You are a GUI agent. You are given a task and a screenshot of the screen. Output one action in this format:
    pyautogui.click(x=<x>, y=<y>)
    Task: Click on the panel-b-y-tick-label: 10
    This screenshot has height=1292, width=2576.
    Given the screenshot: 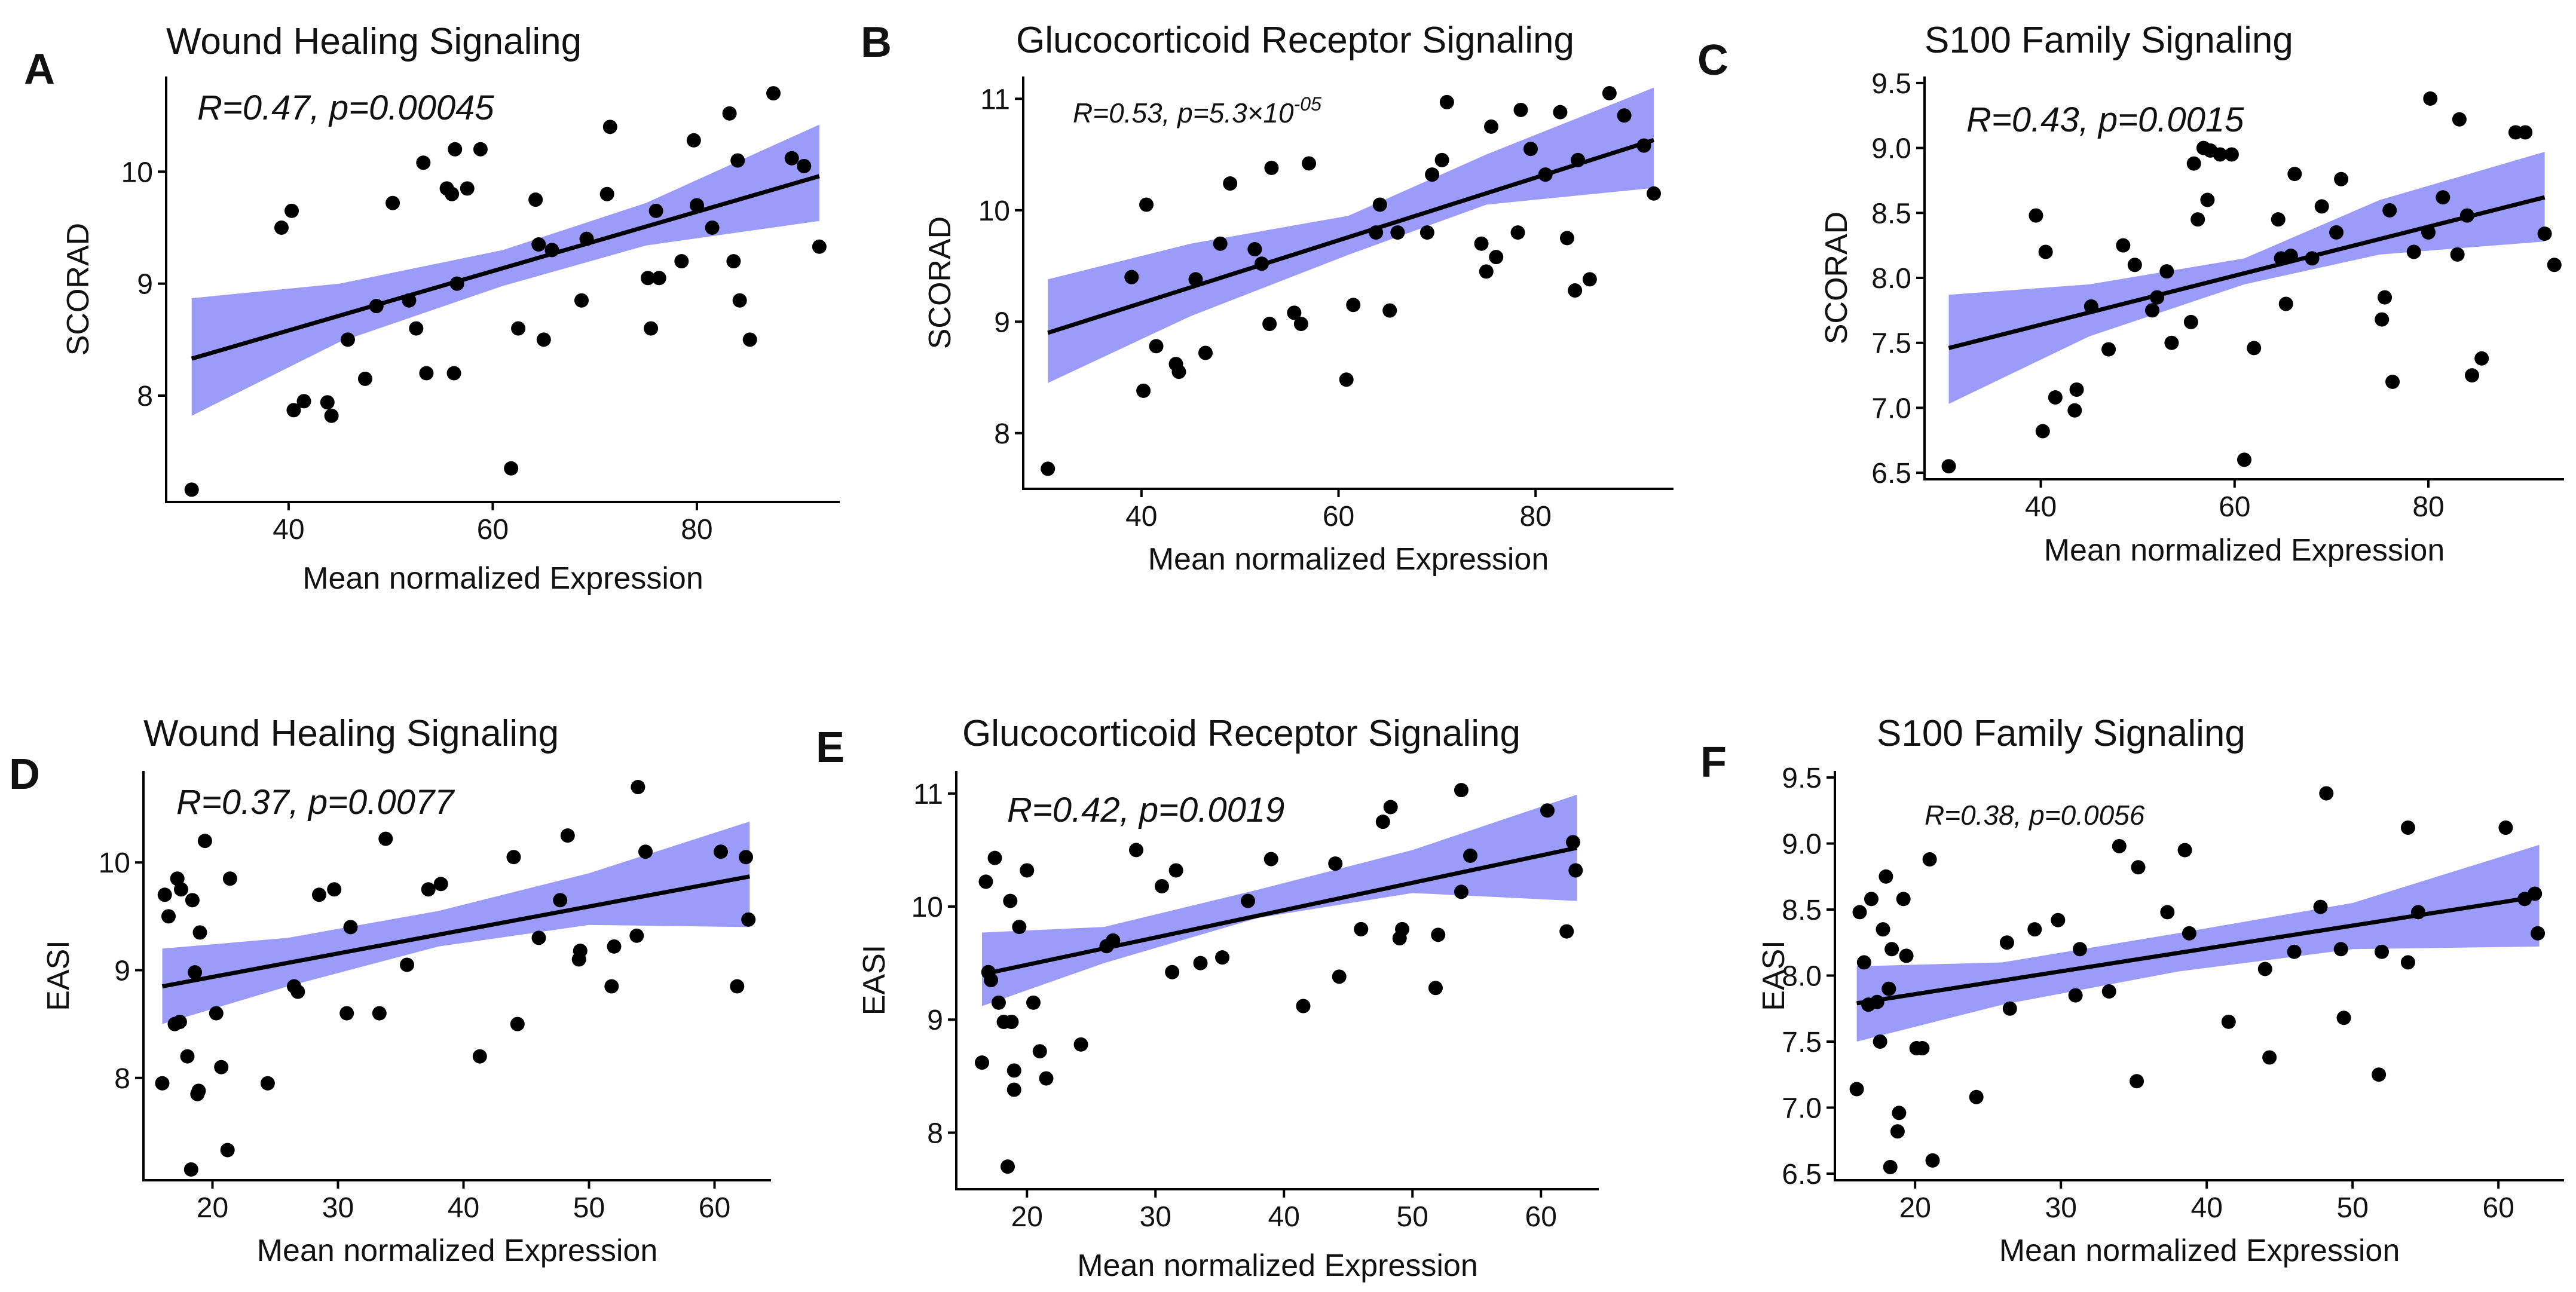 What is the action you would take?
    pyautogui.click(x=994, y=211)
    